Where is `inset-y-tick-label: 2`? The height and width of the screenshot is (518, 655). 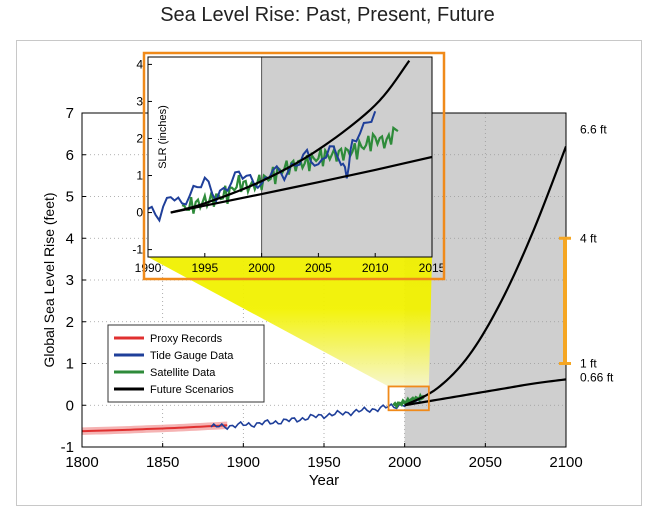 inset-y-tick-label: 2 is located at coordinates (139, 138).